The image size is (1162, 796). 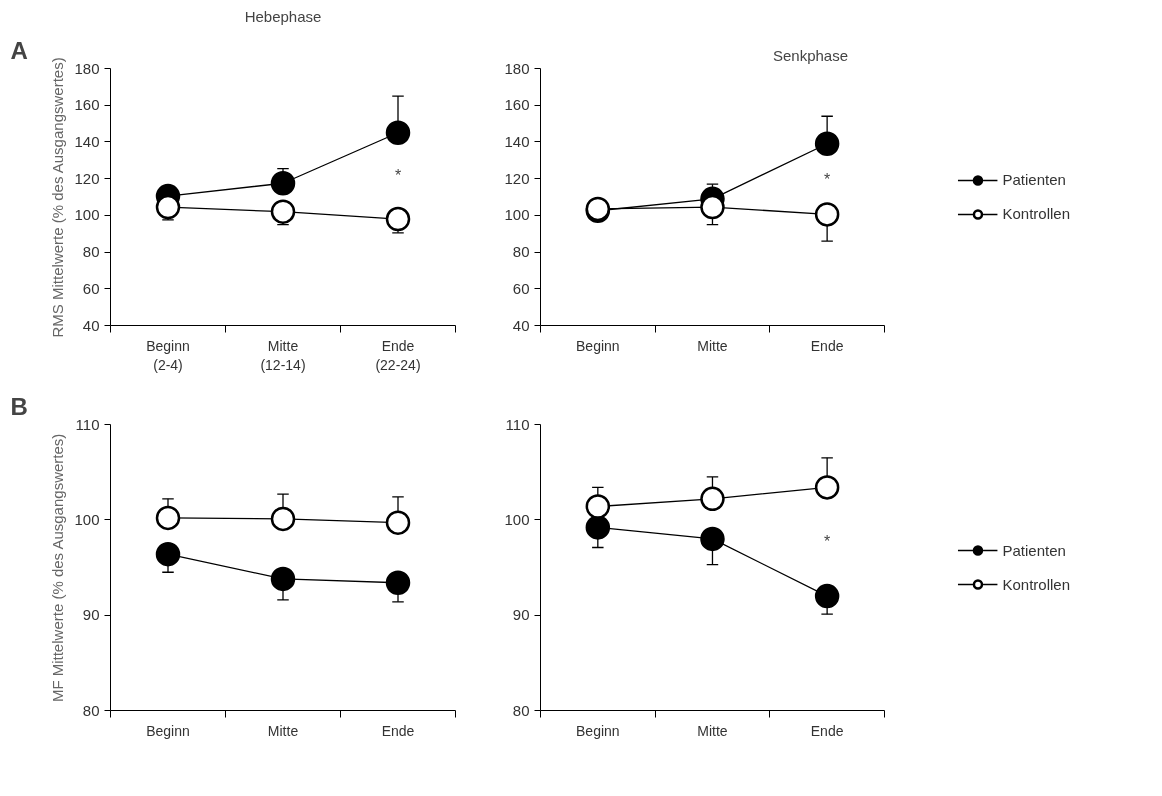 What do you see at coordinates (19, 406) in the screenshot?
I see `text: B` at bounding box center [19, 406].